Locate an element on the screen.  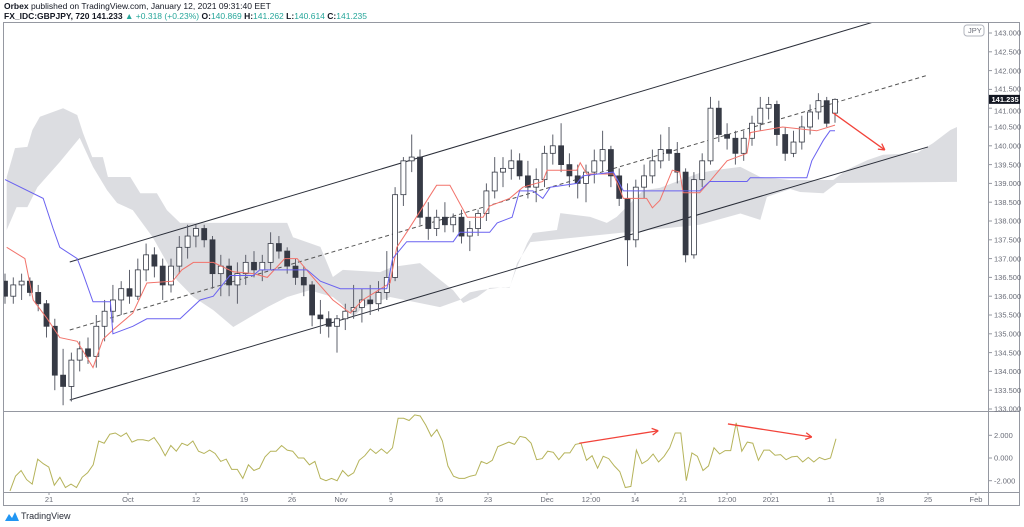
time-tick-label: 21 is located at coordinates (683, 499).